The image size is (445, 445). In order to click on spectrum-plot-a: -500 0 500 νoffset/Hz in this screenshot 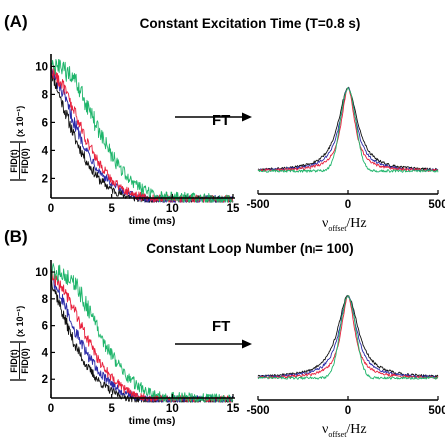, I will do `click(345, 159)`.